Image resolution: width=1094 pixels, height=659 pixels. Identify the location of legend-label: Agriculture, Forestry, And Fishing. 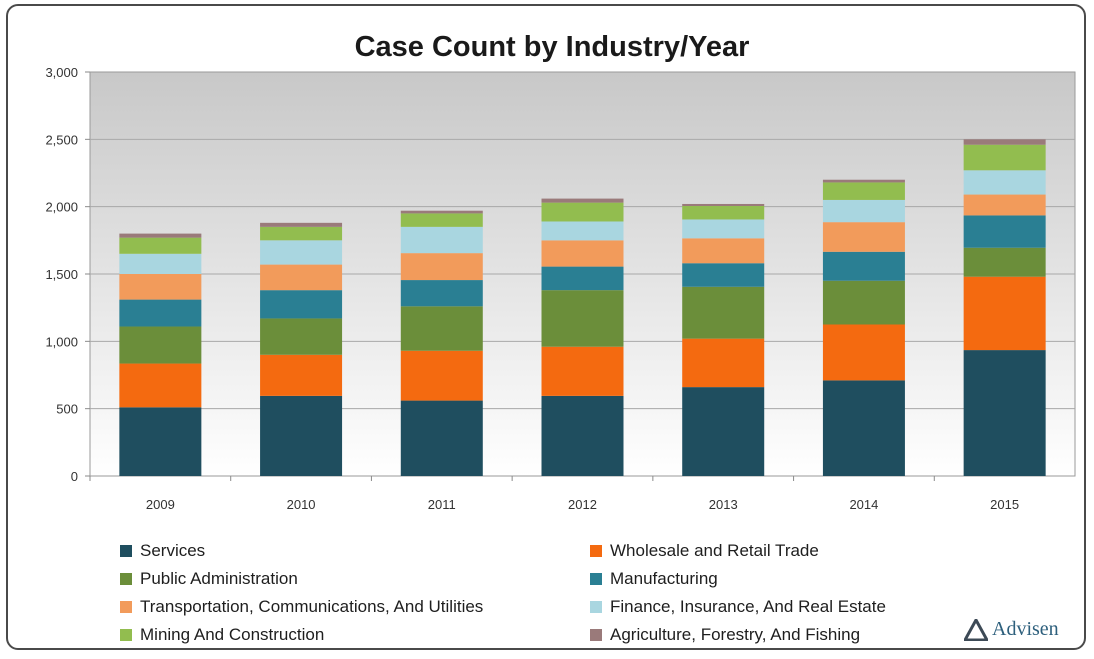
(735, 634).